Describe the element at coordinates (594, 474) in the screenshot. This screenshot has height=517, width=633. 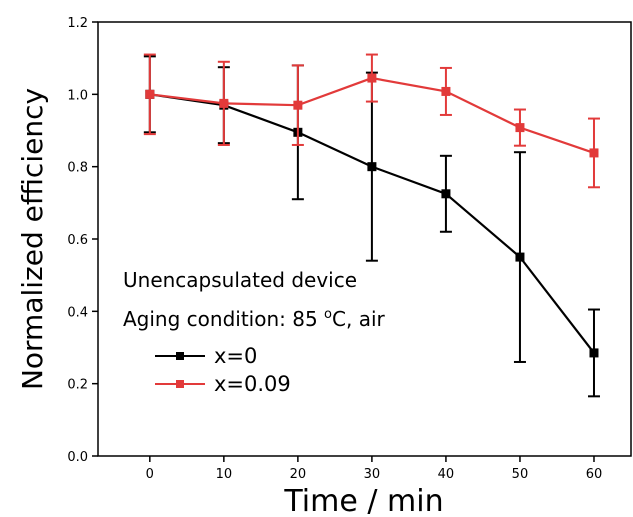
I see `x-tick-label: 60` at that location.